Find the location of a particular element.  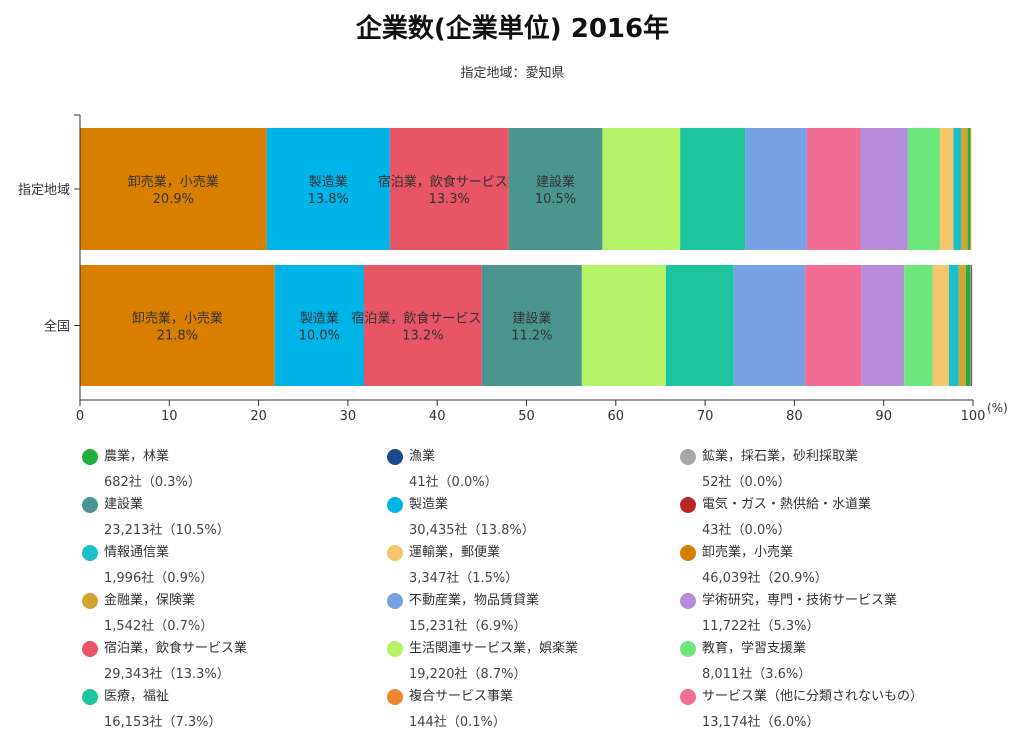

legend-item: 不動産業，物品賃貸業 15,231社（6.9%） is located at coordinates (463, 614).